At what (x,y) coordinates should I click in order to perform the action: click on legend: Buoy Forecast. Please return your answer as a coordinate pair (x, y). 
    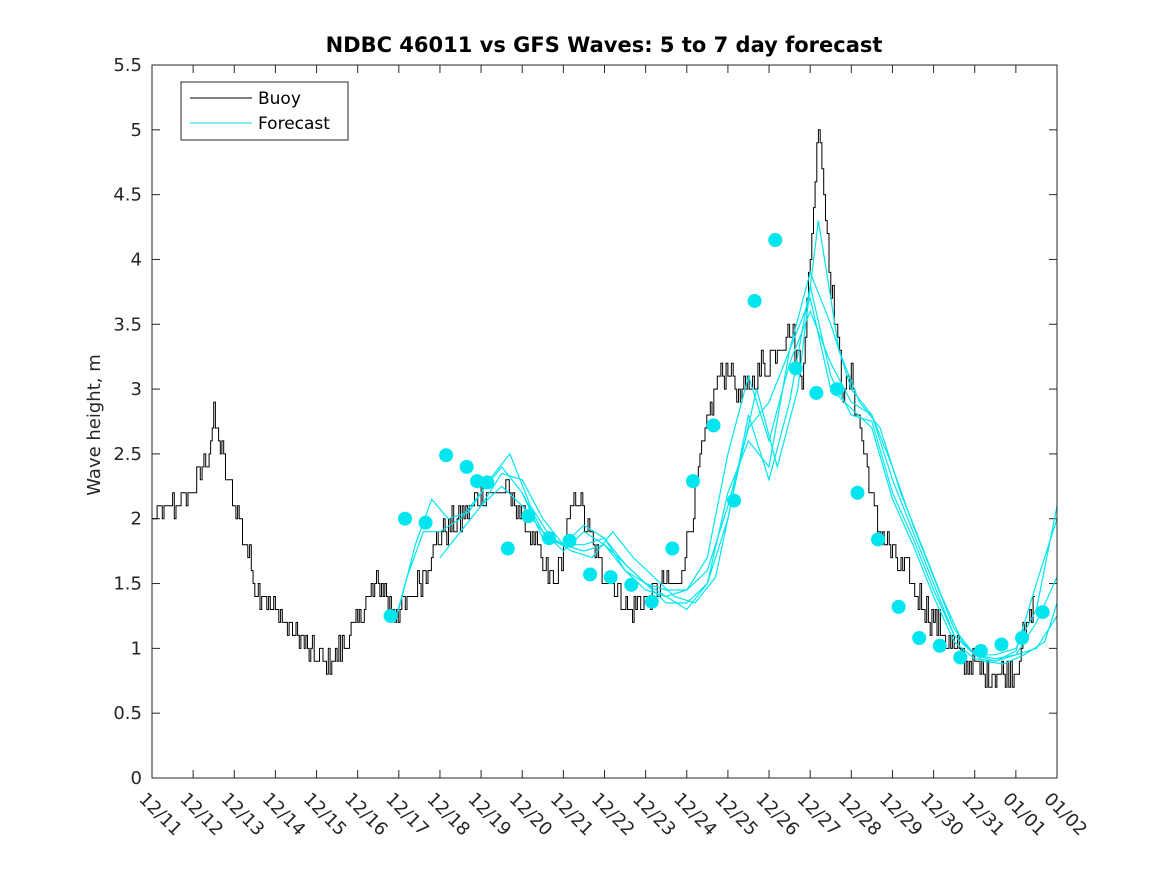
    Looking at the image, I should click on (264, 111).